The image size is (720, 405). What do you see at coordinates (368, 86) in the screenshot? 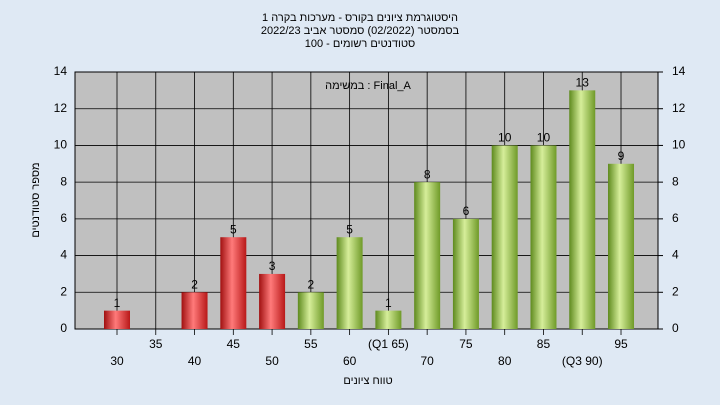
I see `annotation: במשימה : Final_A` at bounding box center [368, 86].